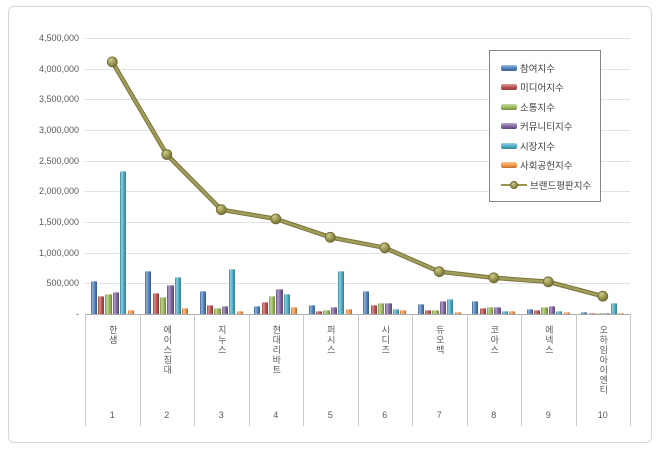  I want to click on category-cell: 오하임아이엔티 10, so click(603, 372).